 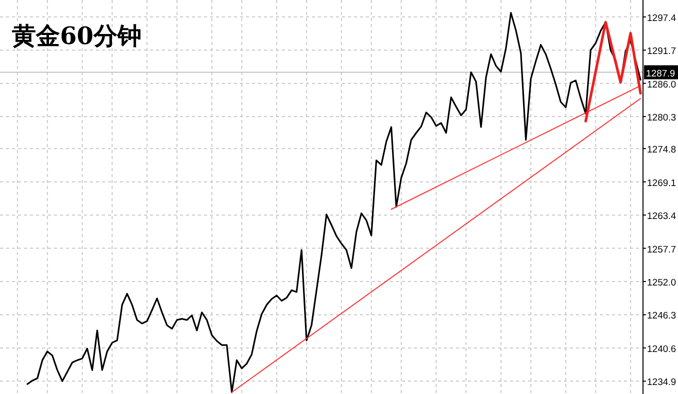 What do you see at coordinates (661, 183) in the screenshot?
I see `y-tick-label: 1269.1` at bounding box center [661, 183].